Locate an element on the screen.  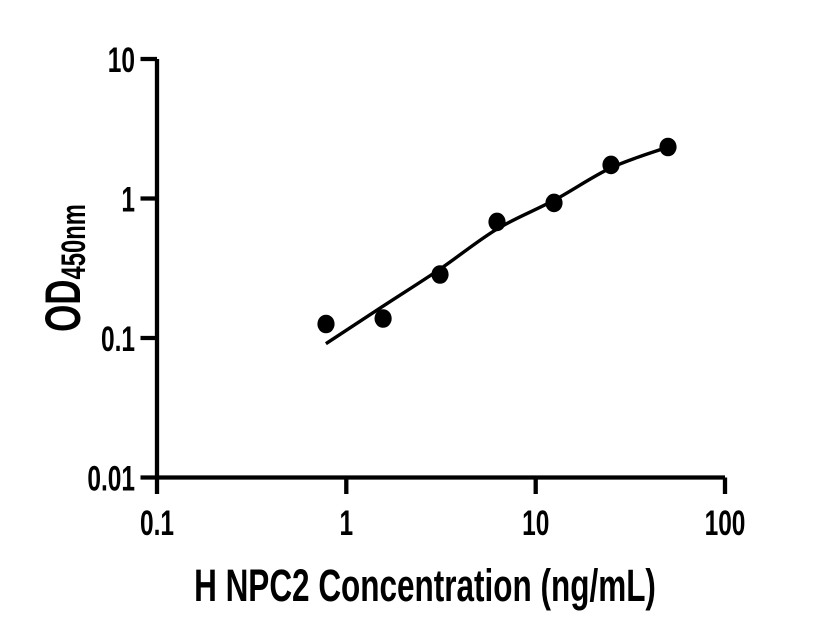
y-tick-label-0.01: 0.01 is located at coordinates (111, 479).